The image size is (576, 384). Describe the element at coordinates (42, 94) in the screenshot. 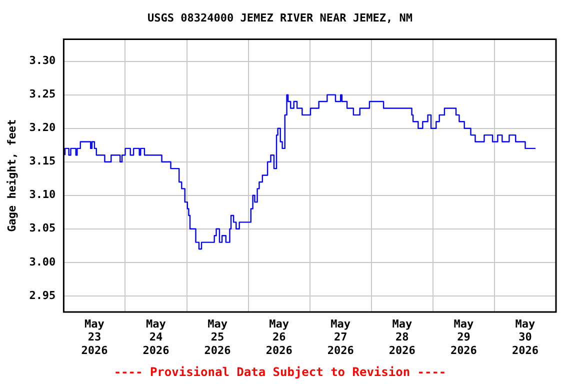

I see `y-tick-label: 3.25` at that location.